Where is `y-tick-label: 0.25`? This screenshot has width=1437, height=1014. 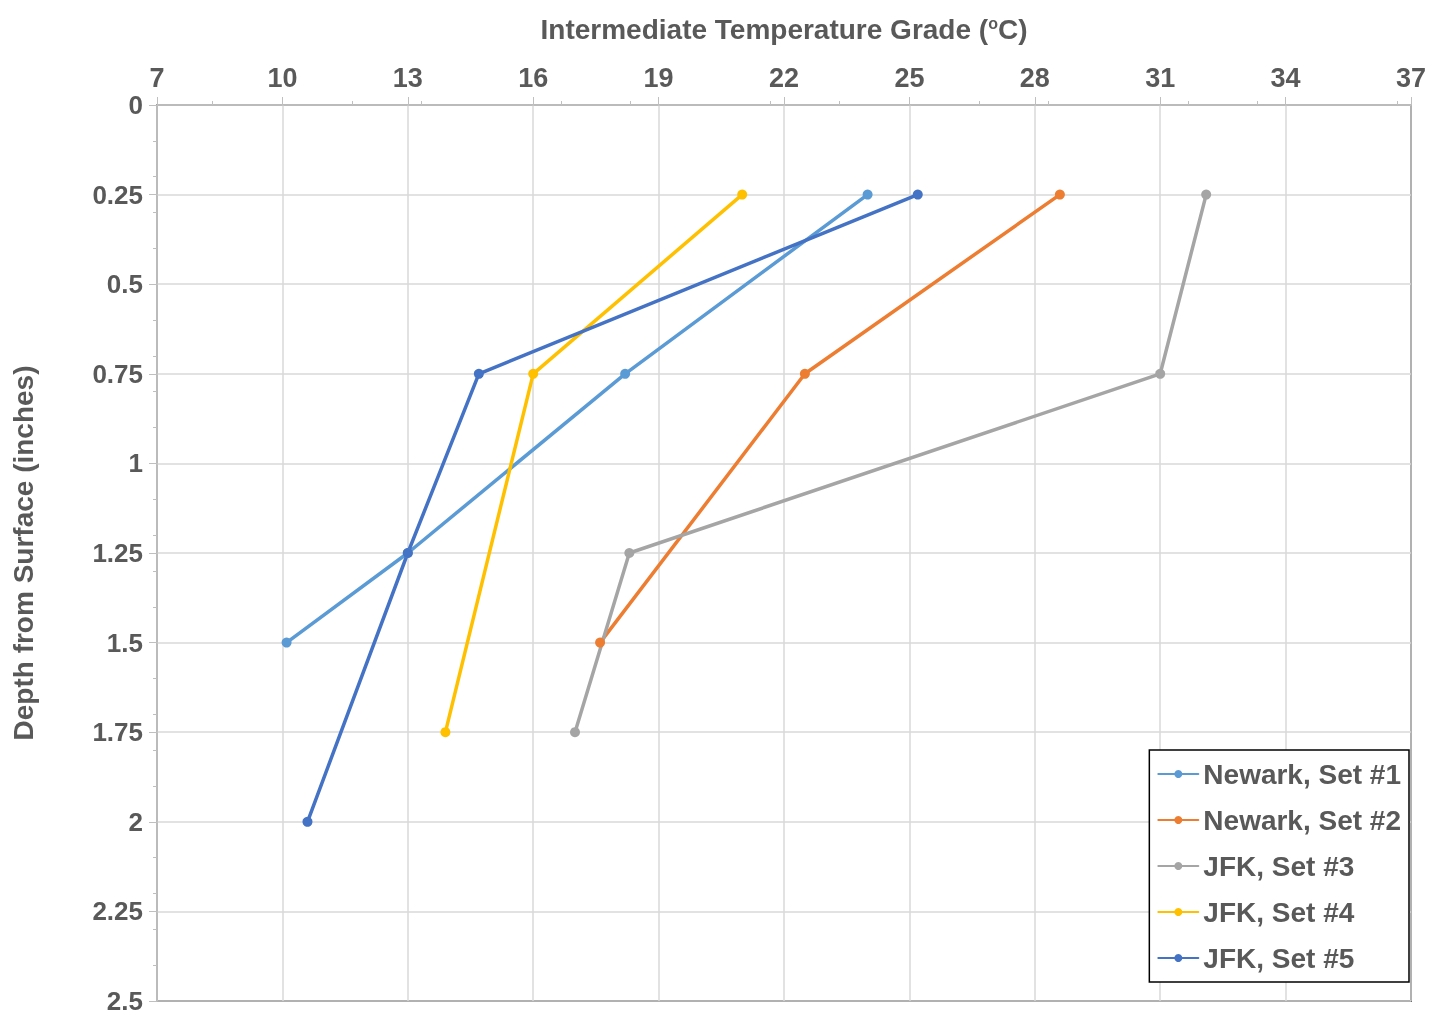
y-tick-label: 0.25 is located at coordinates (117, 194).